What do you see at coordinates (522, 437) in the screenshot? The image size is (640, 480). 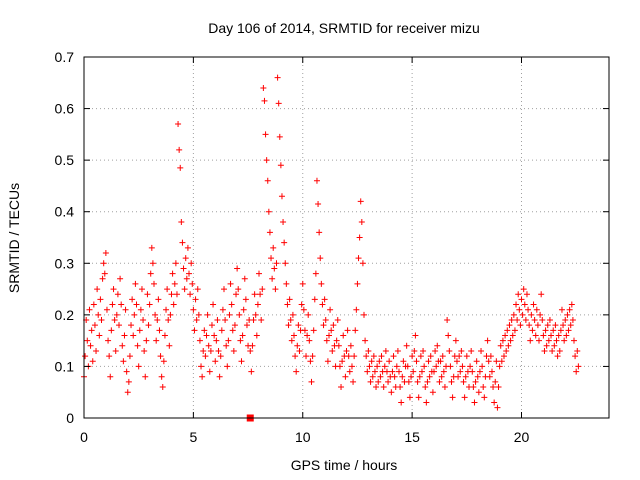 I see `x-tick-label: 20` at bounding box center [522, 437].